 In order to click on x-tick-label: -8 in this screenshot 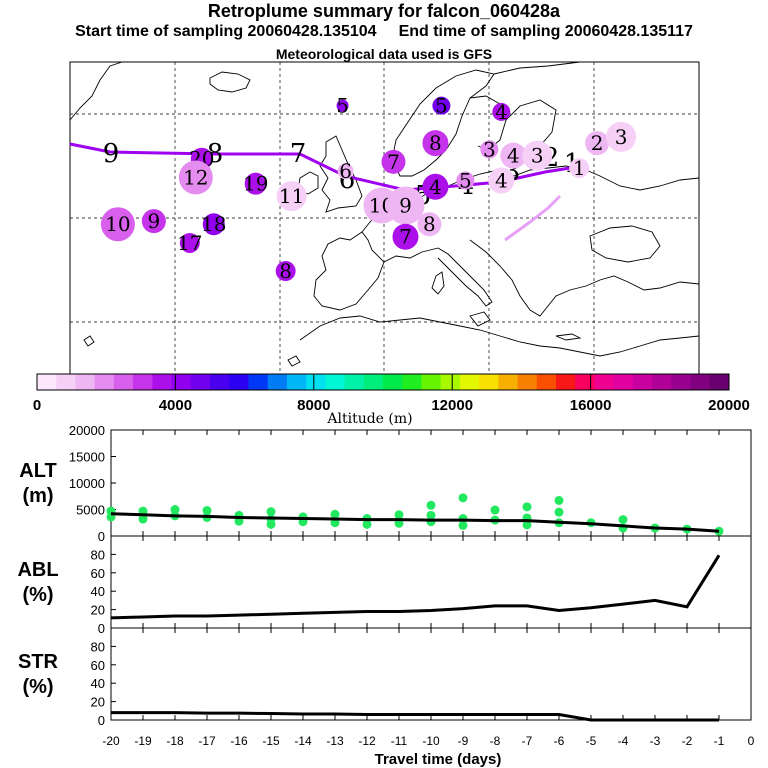, I will do `click(495, 741)`.